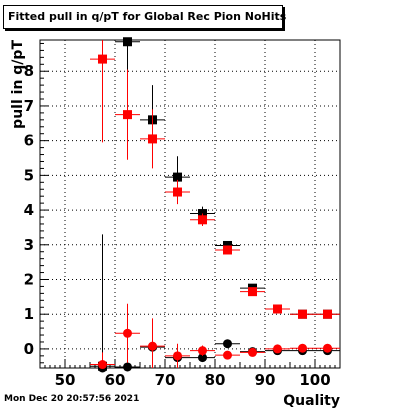 The height and width of the screenshot is (409, 400). I want to click on timestamp: Mon Dec 20 20:57:56 2021, so click(72, 399).